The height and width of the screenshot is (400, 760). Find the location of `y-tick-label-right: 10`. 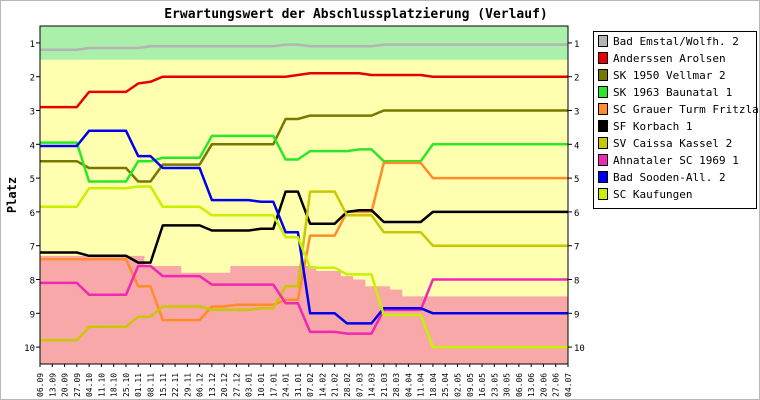

y-tick-label-right: 10 is located at coordinates (579, 349).